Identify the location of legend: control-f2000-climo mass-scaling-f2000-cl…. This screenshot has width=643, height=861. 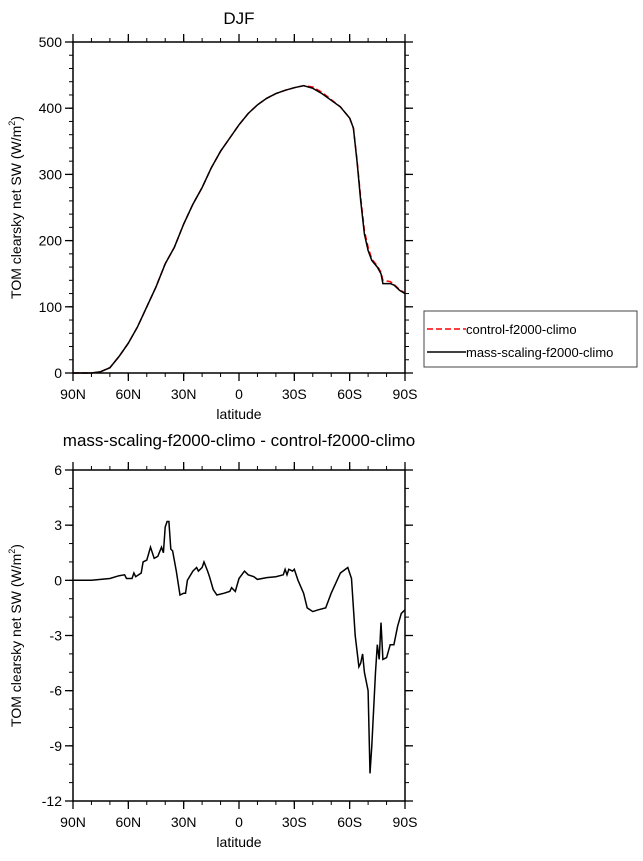
(530, 339).